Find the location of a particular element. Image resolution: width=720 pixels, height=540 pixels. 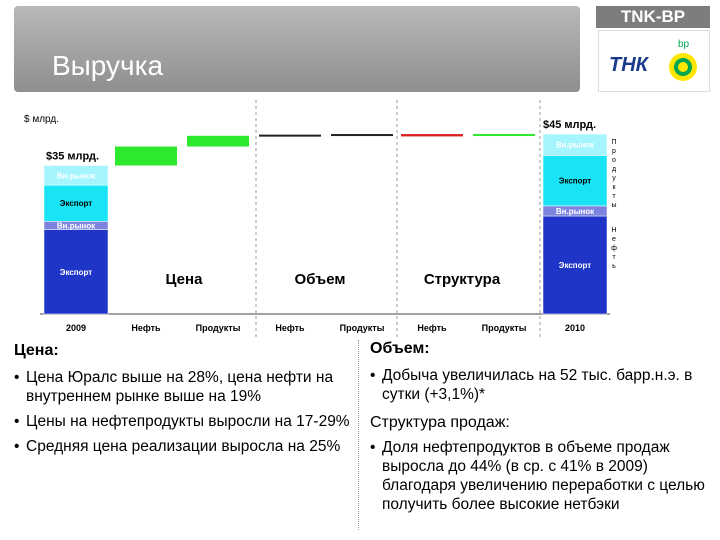

price-item-2: Цены на нефтепродукты выросли на 17-29% is located at coordinates (184, 421).